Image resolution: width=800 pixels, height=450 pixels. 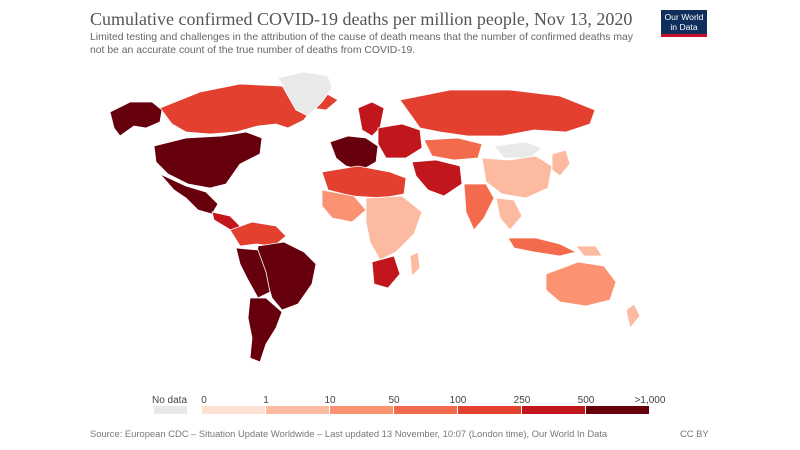 What do you see at coordinates (170, 410) in the screenshot?
I see `legend-no-data-swatch` at bounding box center [170, 410].